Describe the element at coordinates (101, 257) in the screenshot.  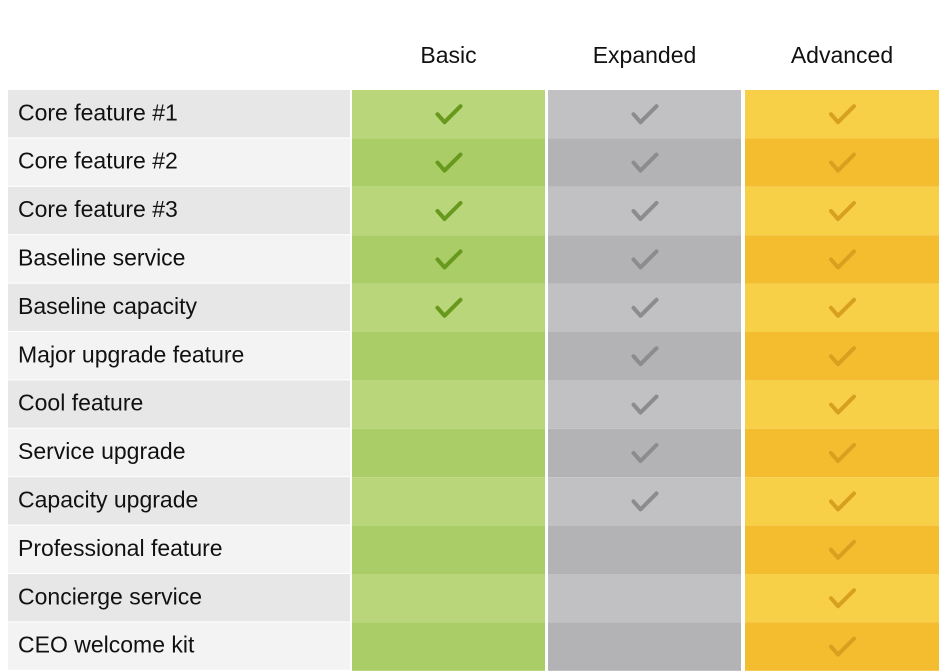
I see `row-label: Baseline service` at that location.